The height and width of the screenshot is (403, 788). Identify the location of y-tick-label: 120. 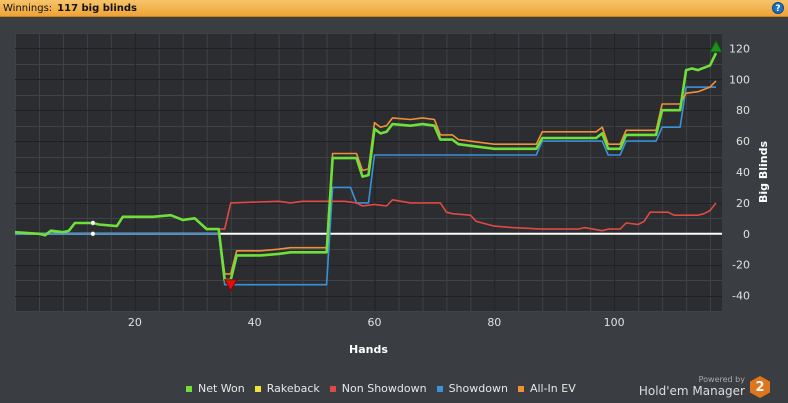
(739, 48).